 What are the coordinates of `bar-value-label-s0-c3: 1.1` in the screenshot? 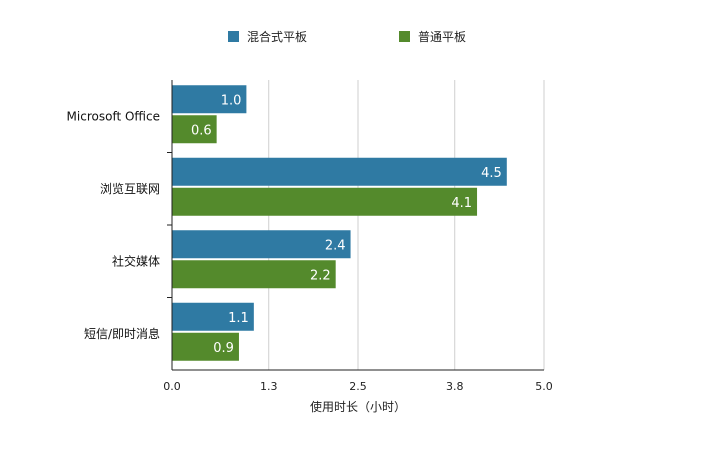 It's located at (238, 318).